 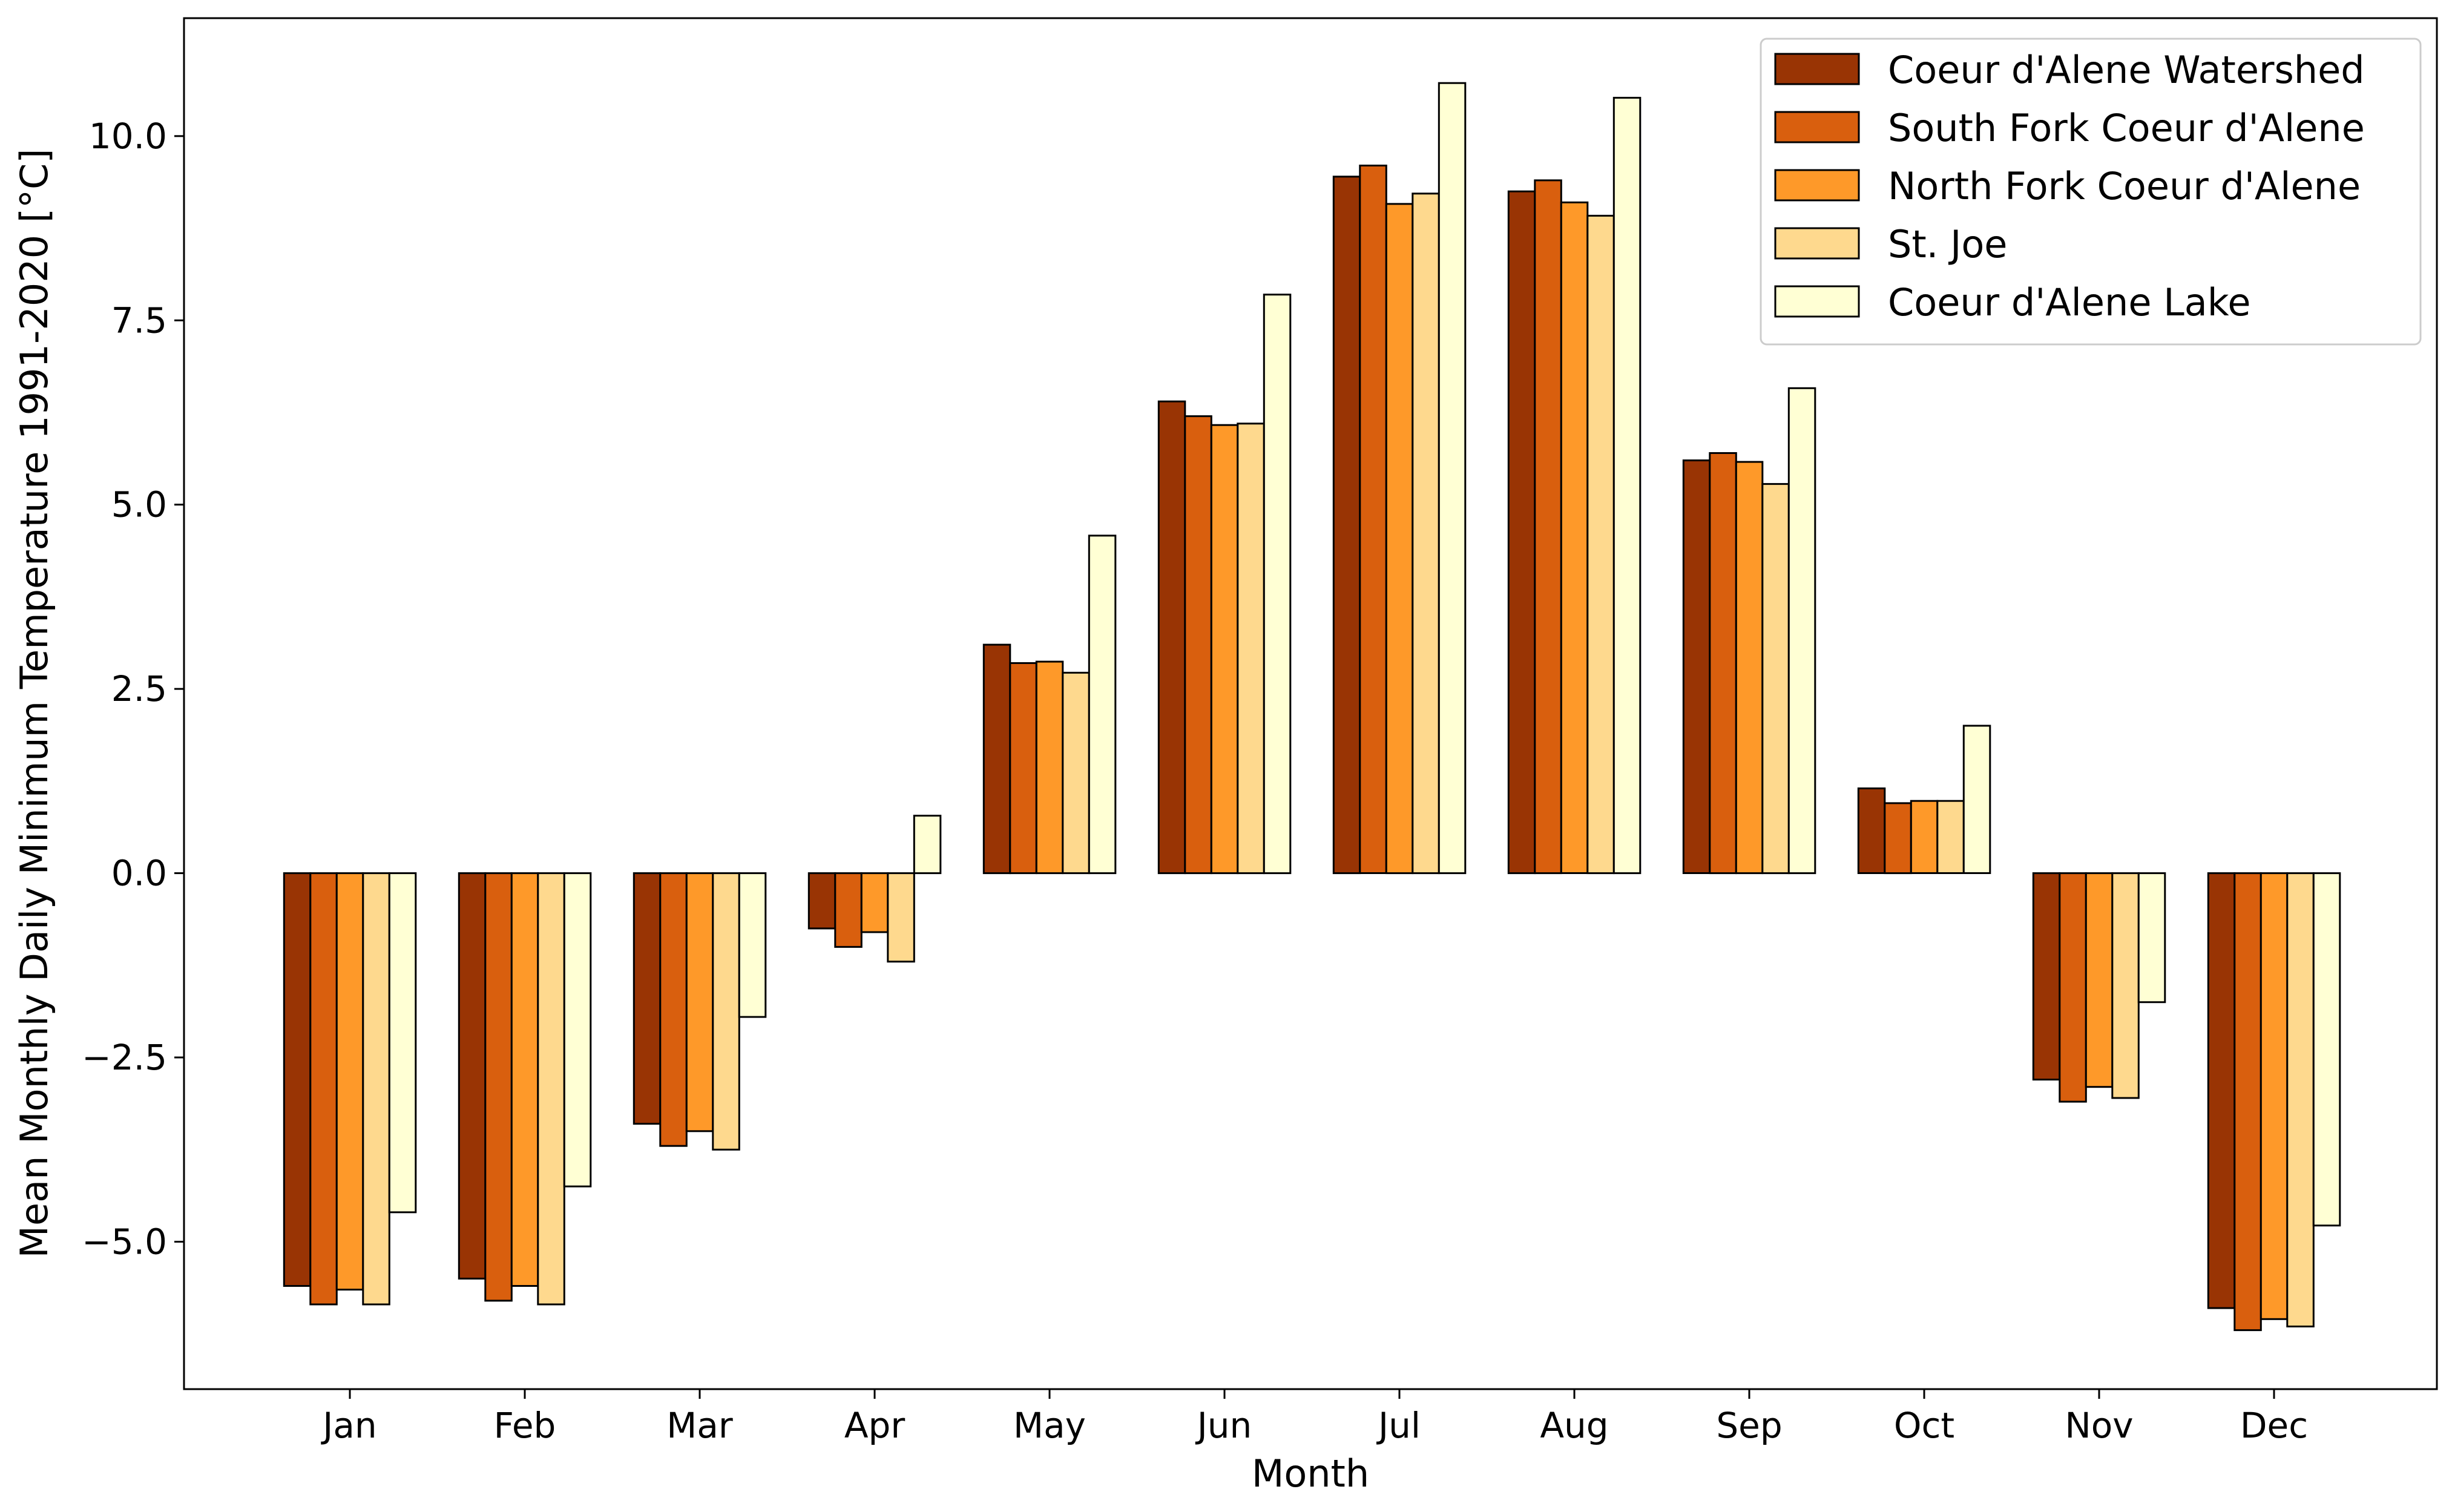 What do you see at coordinates (699, 1426) in the screenshot?
I see `x-tick-label-mar: Mar` at bounding box center [699, 1426].